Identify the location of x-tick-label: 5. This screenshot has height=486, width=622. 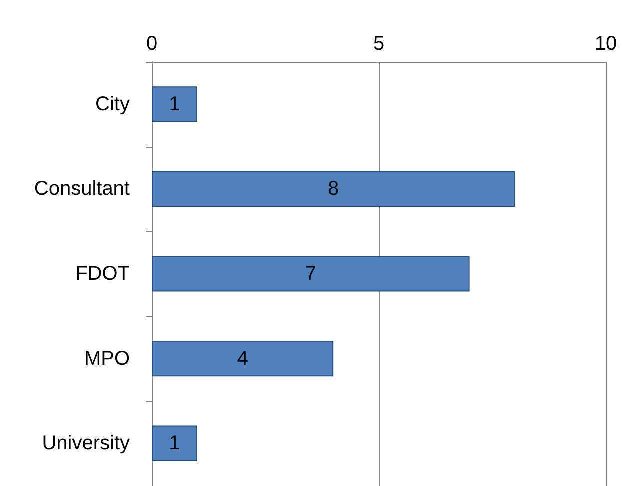
(379, 44).